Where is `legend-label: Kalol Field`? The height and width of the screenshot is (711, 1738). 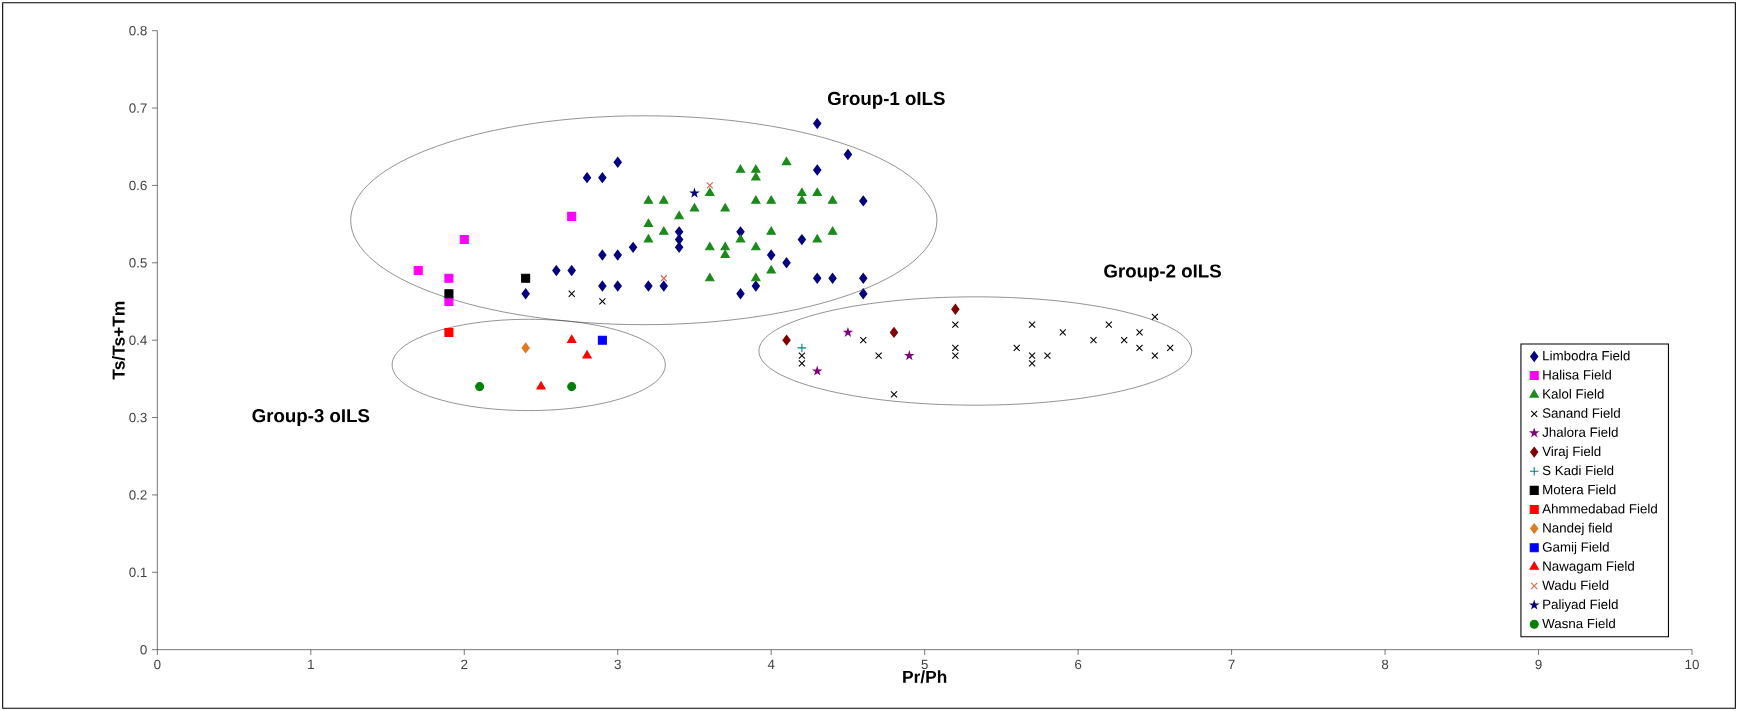
legend-label: Kalol Field is located at coordinates (1573, 393).